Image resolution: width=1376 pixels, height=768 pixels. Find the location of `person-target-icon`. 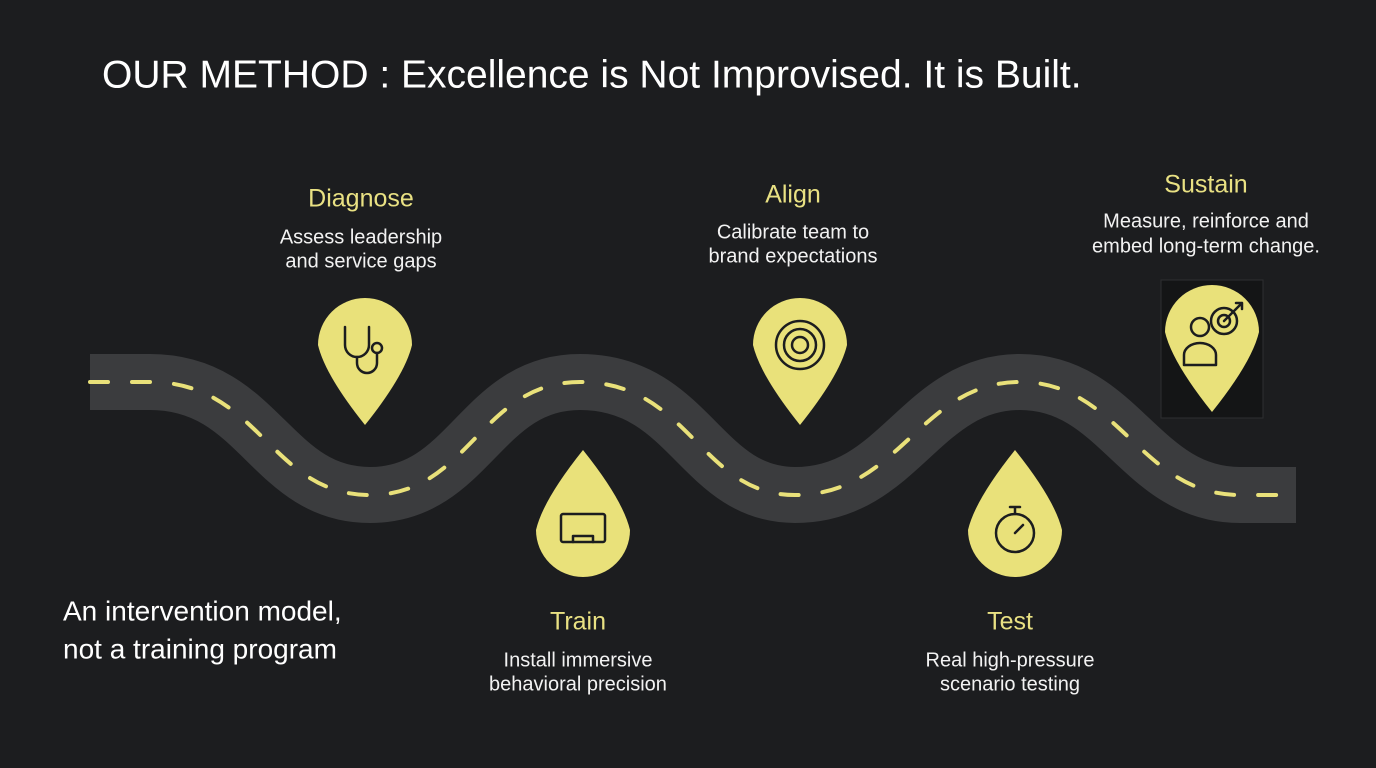

person-target-icon is located at coordinates (1213, 334).